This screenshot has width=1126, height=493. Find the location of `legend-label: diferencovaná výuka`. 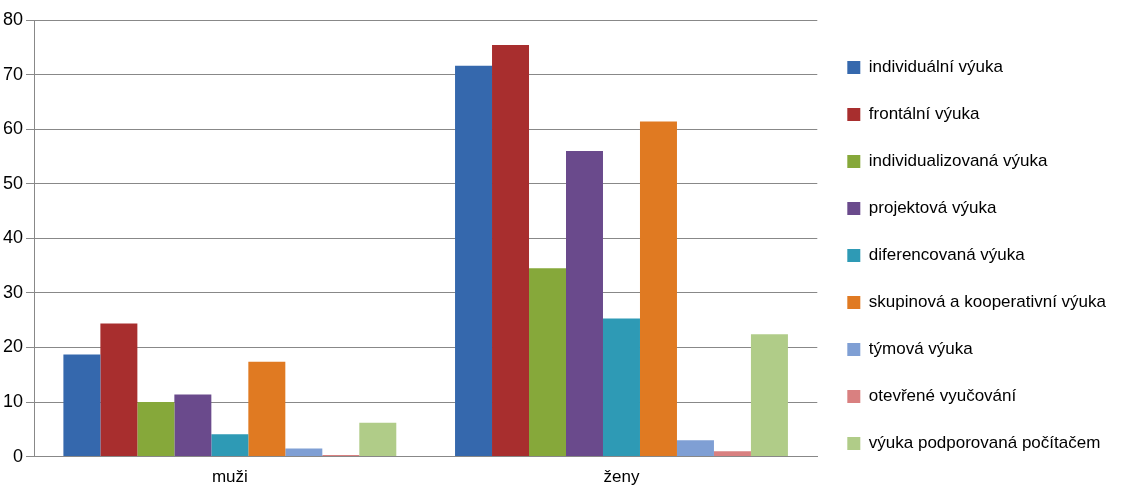

legend-label: diferencovaná výuka is located at coordinates (947, 255).